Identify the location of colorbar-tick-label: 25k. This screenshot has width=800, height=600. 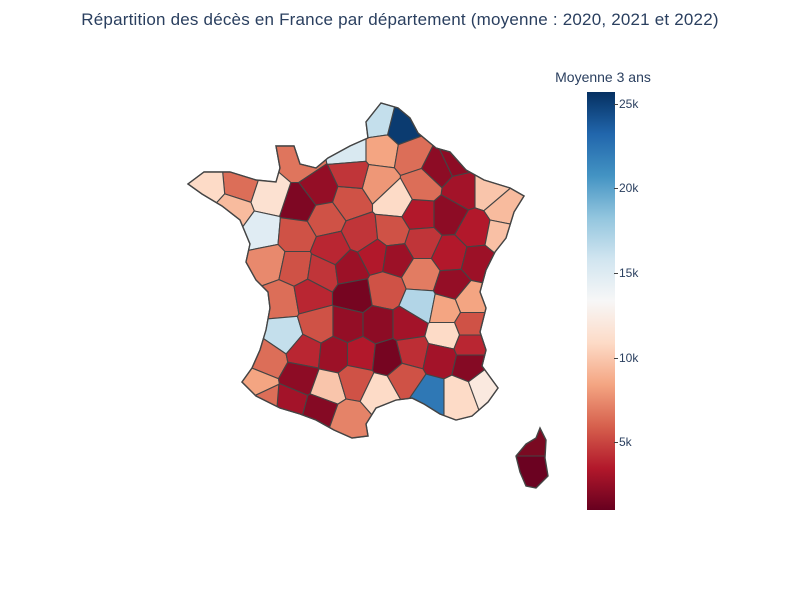
(626, 103).